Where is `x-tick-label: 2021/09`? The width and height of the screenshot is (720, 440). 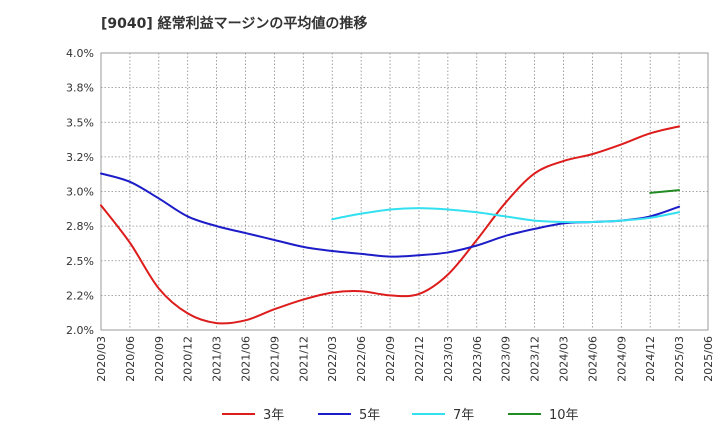 x-tick-label: 2021/09 is located at coordinates (274, 359).